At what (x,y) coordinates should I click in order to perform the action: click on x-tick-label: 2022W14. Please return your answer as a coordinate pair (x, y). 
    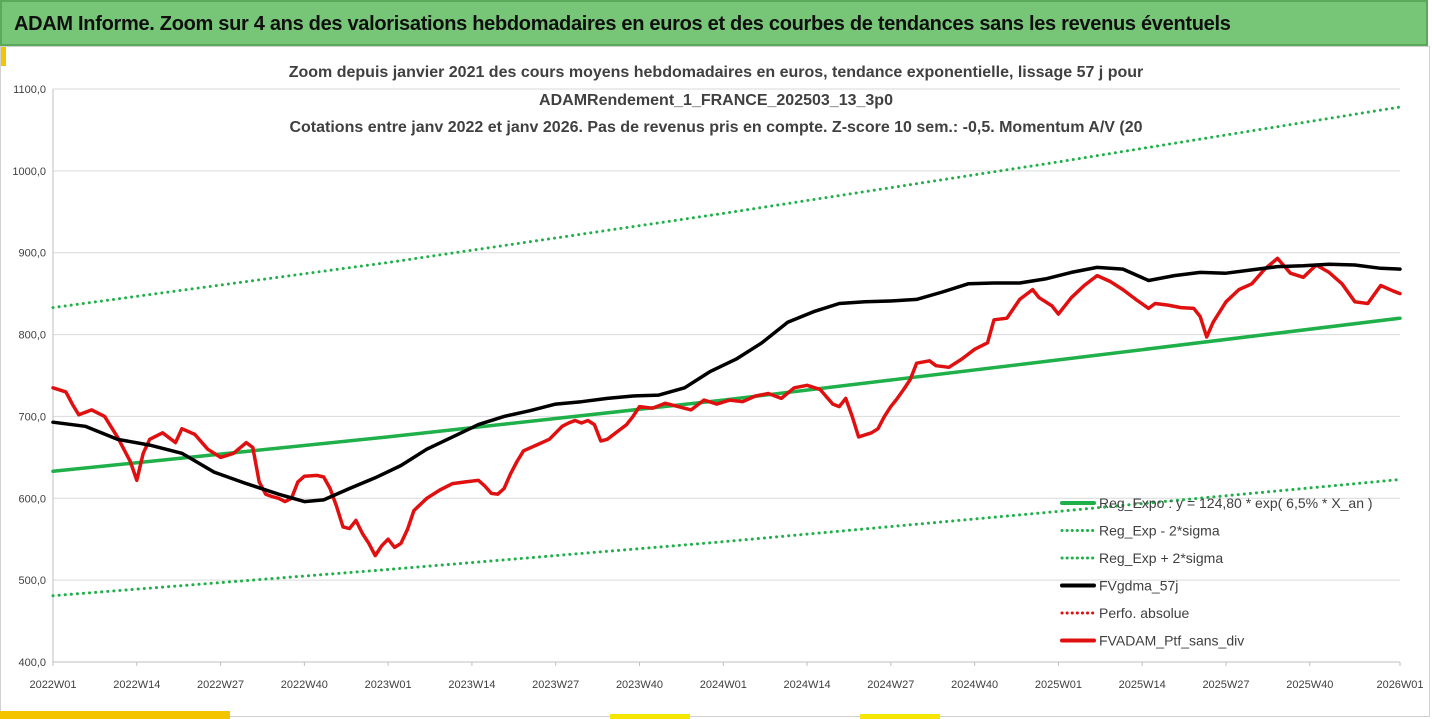
    Looking at the image, I should click on (136, 685).